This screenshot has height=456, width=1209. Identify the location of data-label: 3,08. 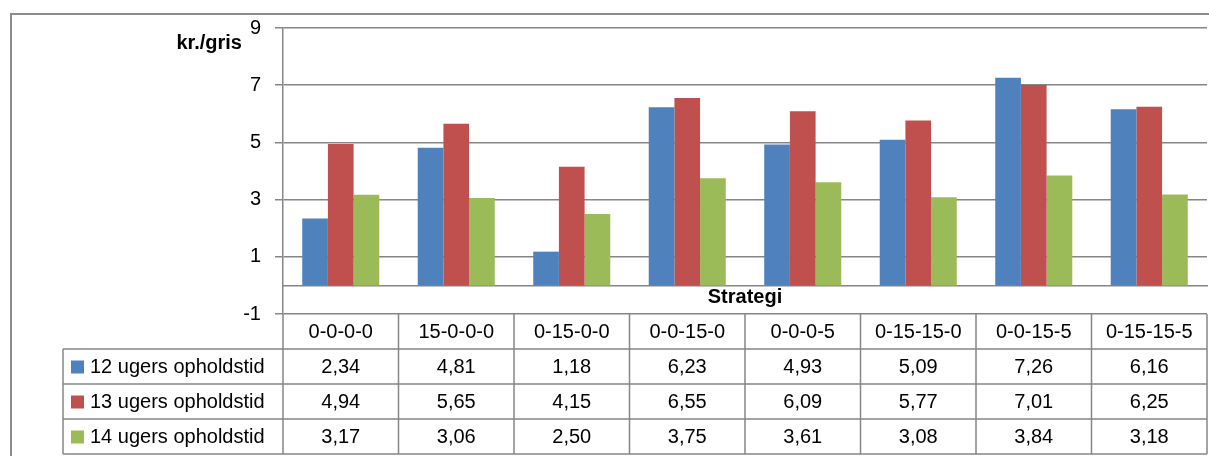
(918, 436).